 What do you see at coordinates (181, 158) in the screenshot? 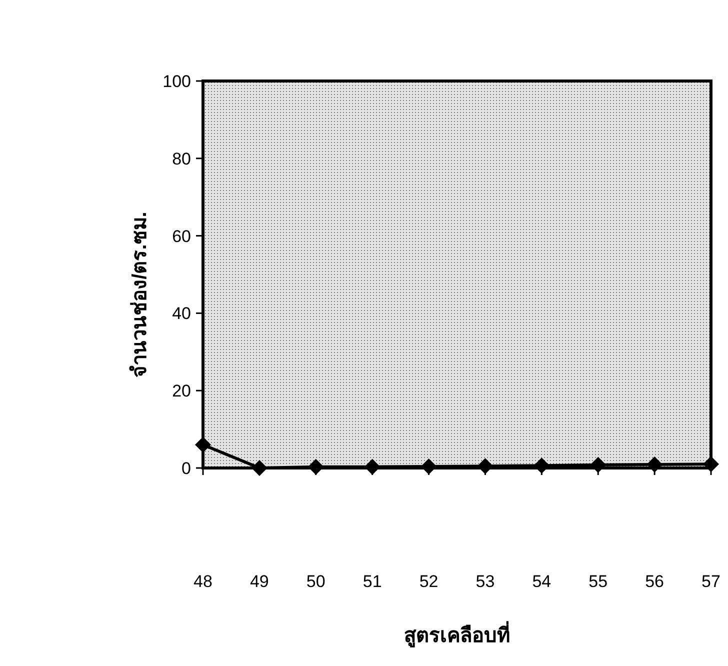
I see `y-tick-label: 80` at bounding box center [181, 158].